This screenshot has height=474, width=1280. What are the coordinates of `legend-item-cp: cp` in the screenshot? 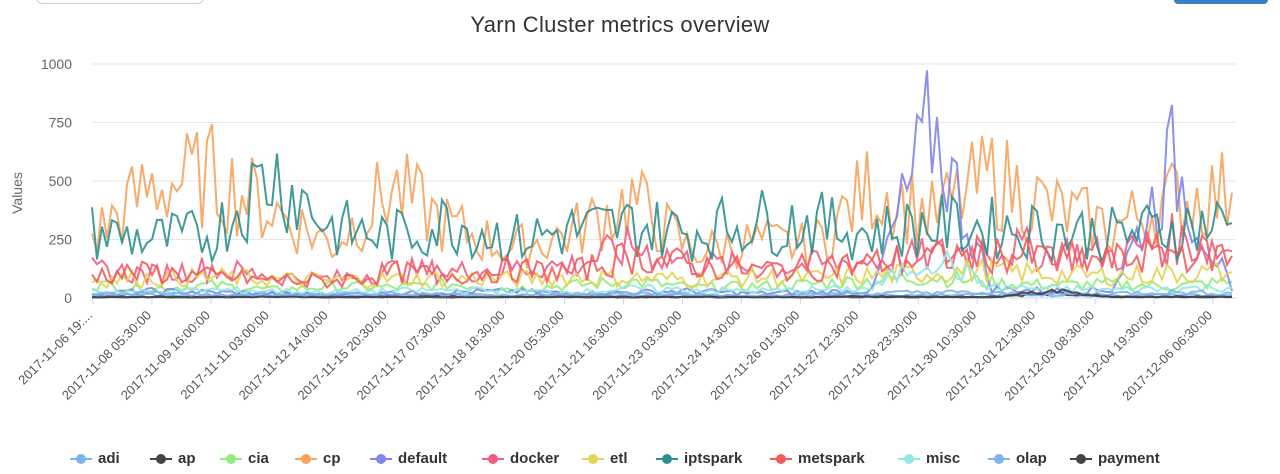 It's located at (318, 458).